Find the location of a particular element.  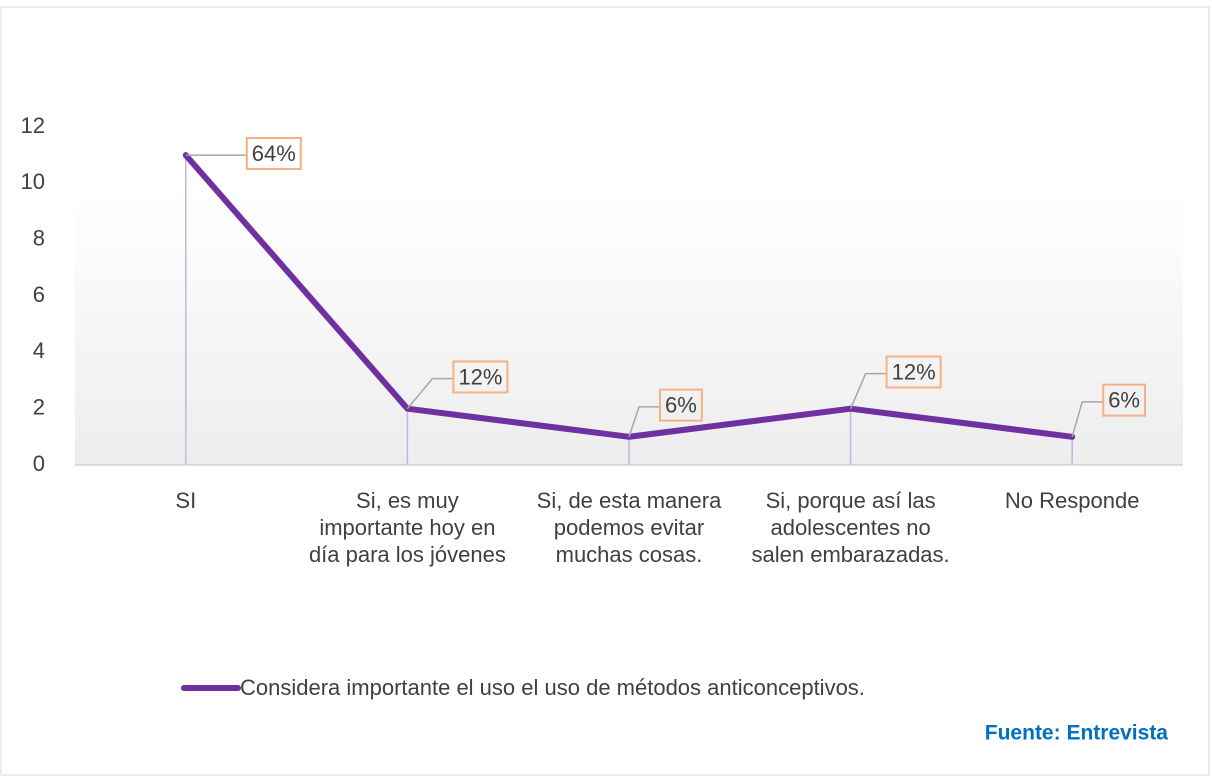

y-tick-label: 4 is located at coordinates (39, 350).